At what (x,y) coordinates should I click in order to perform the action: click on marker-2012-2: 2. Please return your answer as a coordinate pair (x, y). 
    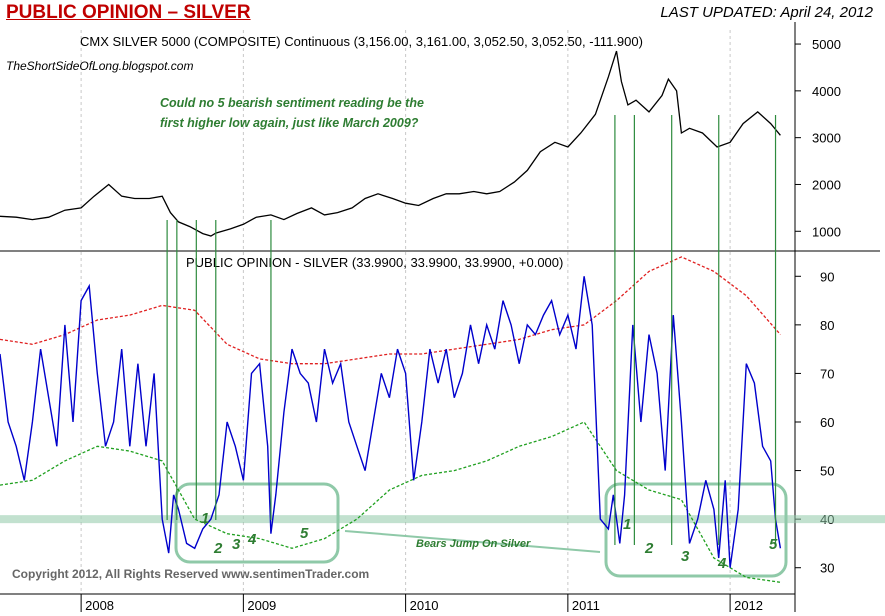
    Looking at the image, I should click on (649, 548).